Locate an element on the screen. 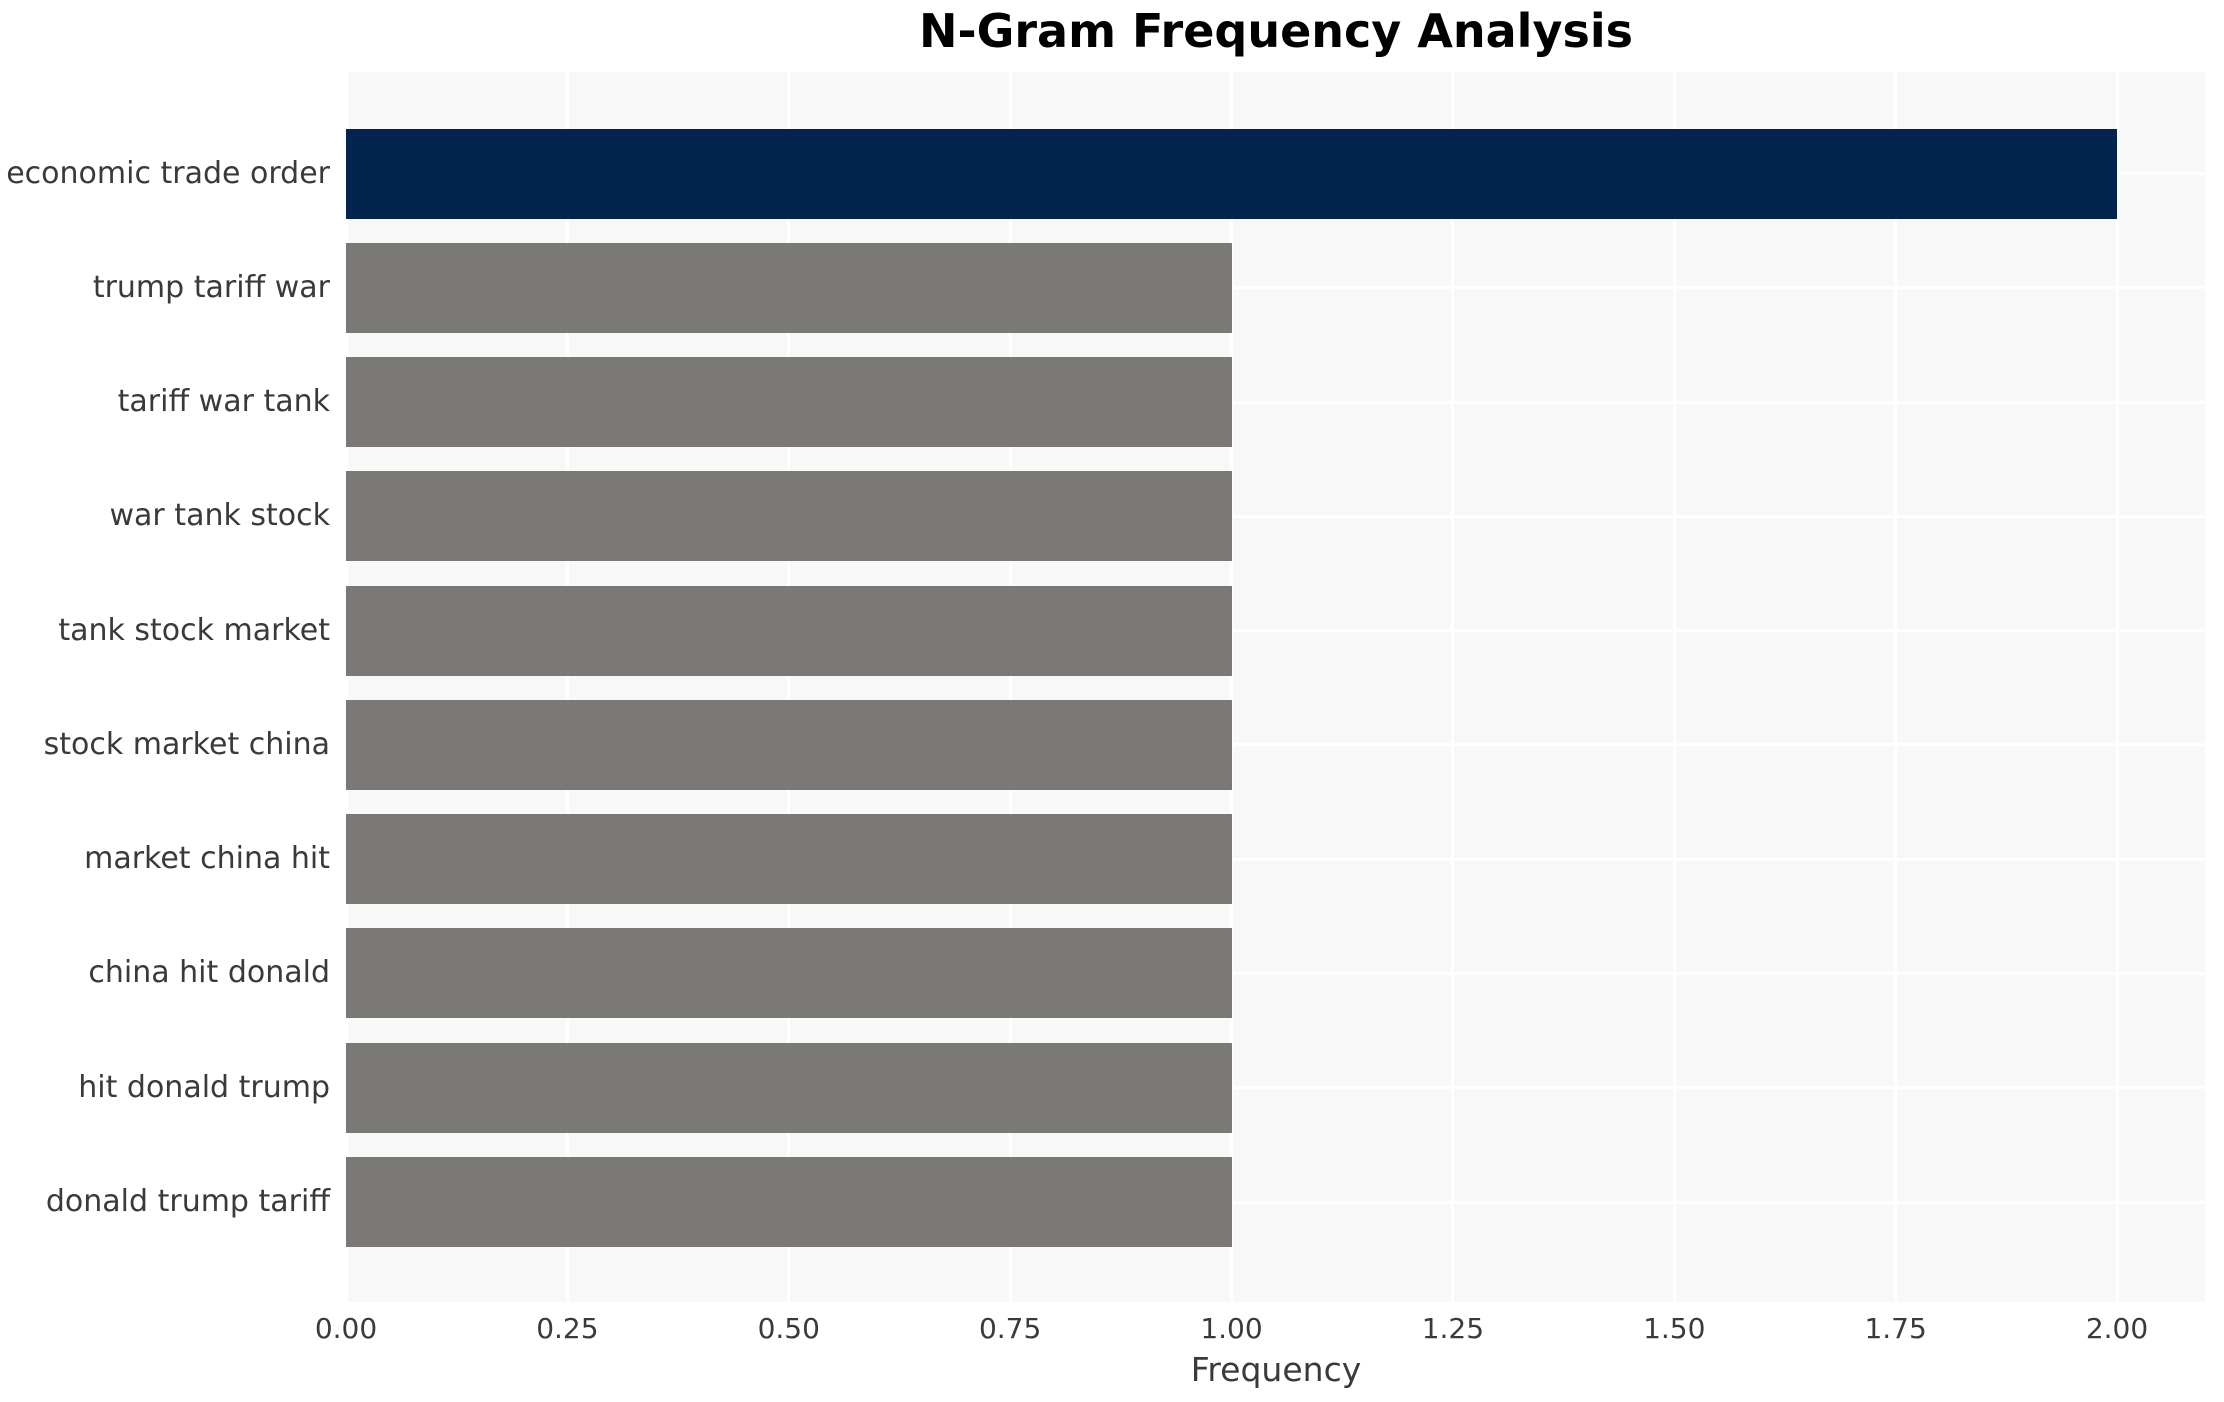 This screenshot has width=2224, height=1402. y-category-label: war tank stock is located at coordinates (219, 516).